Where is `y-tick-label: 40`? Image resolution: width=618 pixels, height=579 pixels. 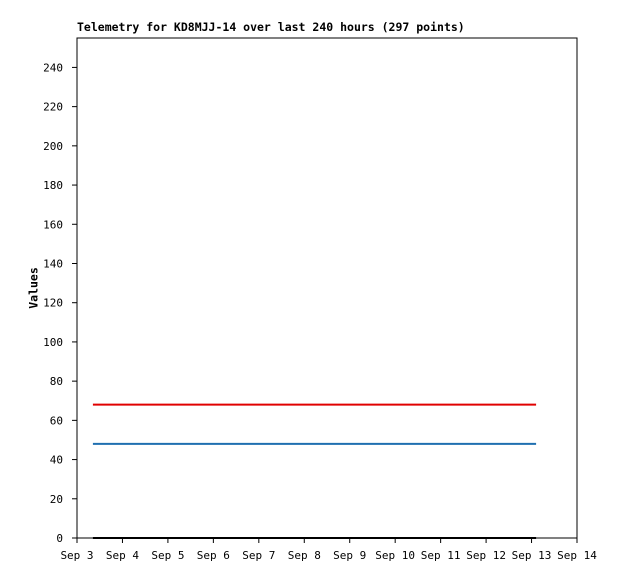 y-tick-label: 40 is located at coordinates (56, 460).